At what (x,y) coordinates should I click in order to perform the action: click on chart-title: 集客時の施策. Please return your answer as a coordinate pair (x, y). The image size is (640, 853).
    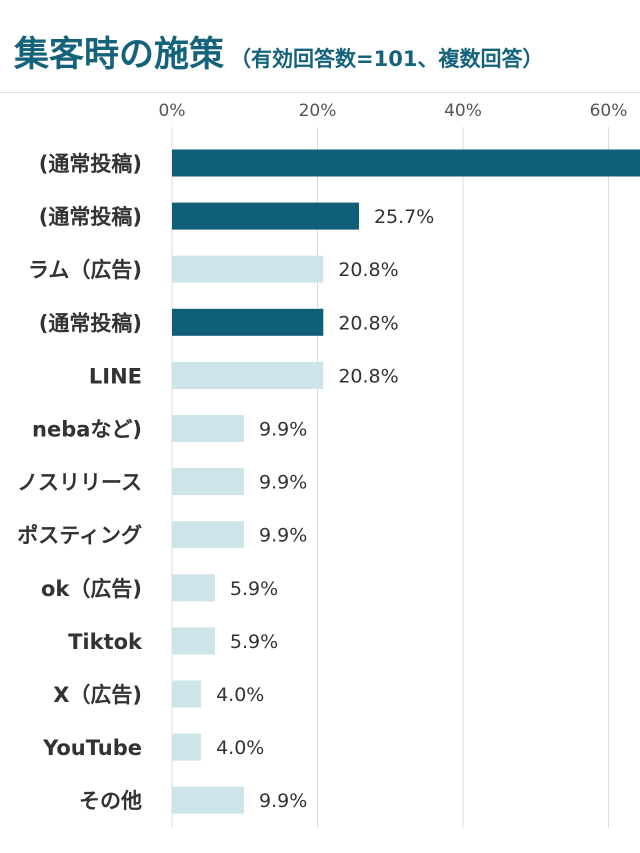
    Looking at the image, I should click on (119, 55).